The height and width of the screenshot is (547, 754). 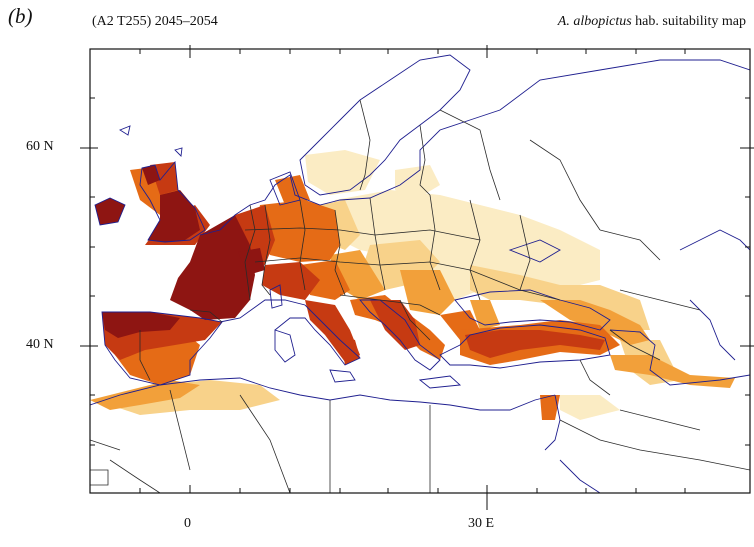 What do you see at coordinates (40, 146) in the screenshot?
I see `lat-label-60n: 60 N` at bounding box center [40, 146].